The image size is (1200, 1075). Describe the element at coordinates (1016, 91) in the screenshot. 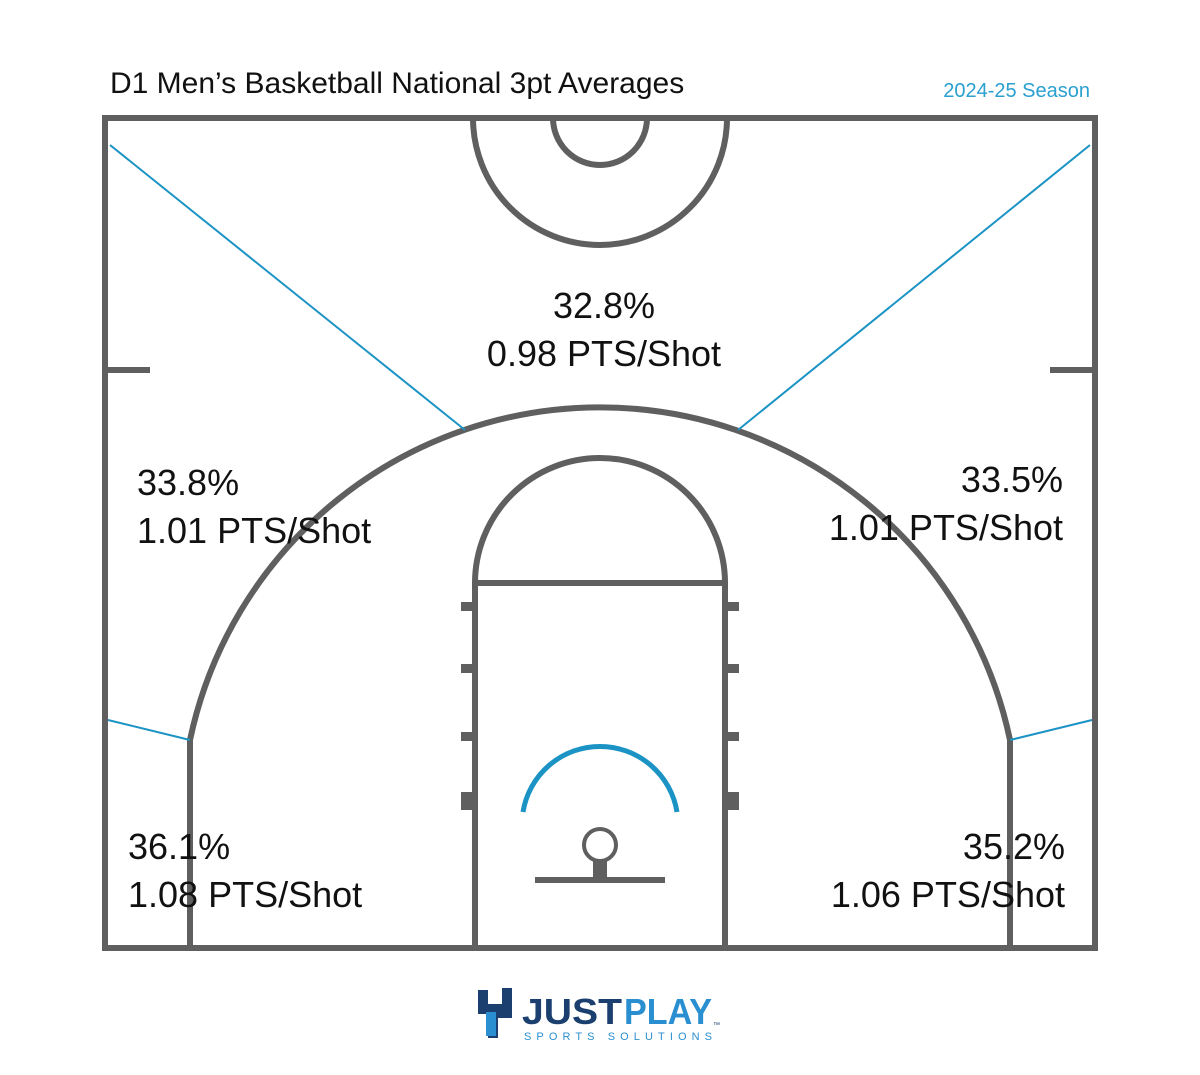

I see `season: 2024-25 Season` at that location.